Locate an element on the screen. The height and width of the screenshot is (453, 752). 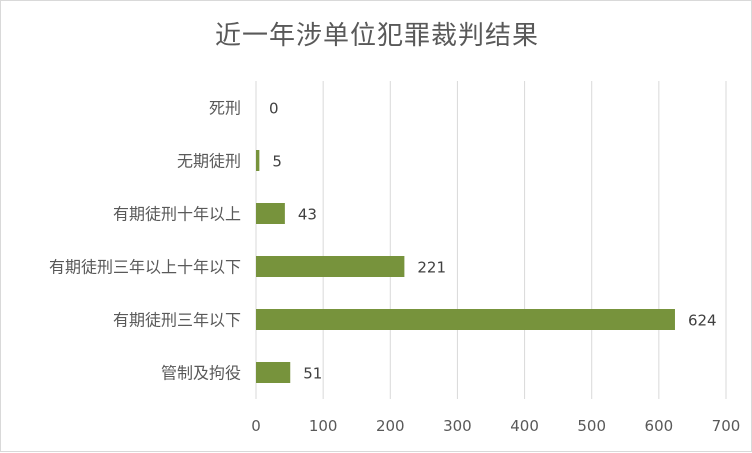
data-label: 43 is located at coordinates (307, 215).